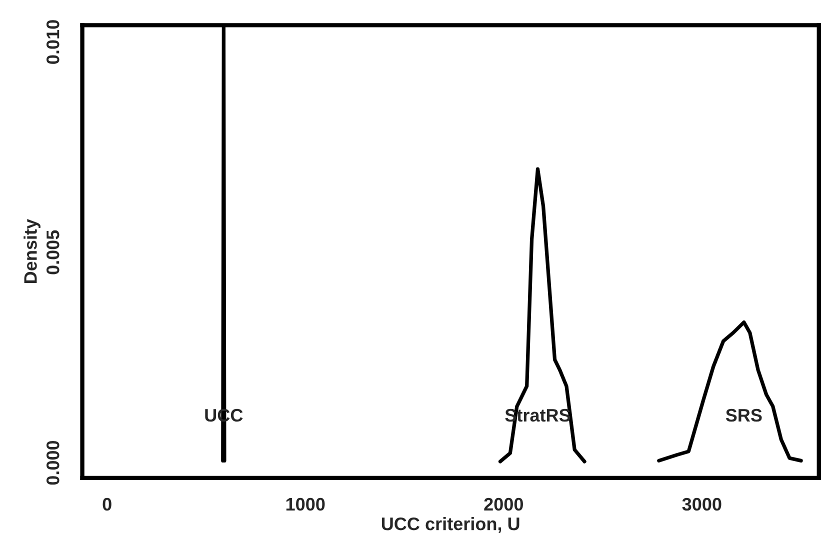 This screenshot has width=823, height=559. Describe the element at coordinates (305, 504) in the screenshot. I see `x-tick-label: 1000` at that location.